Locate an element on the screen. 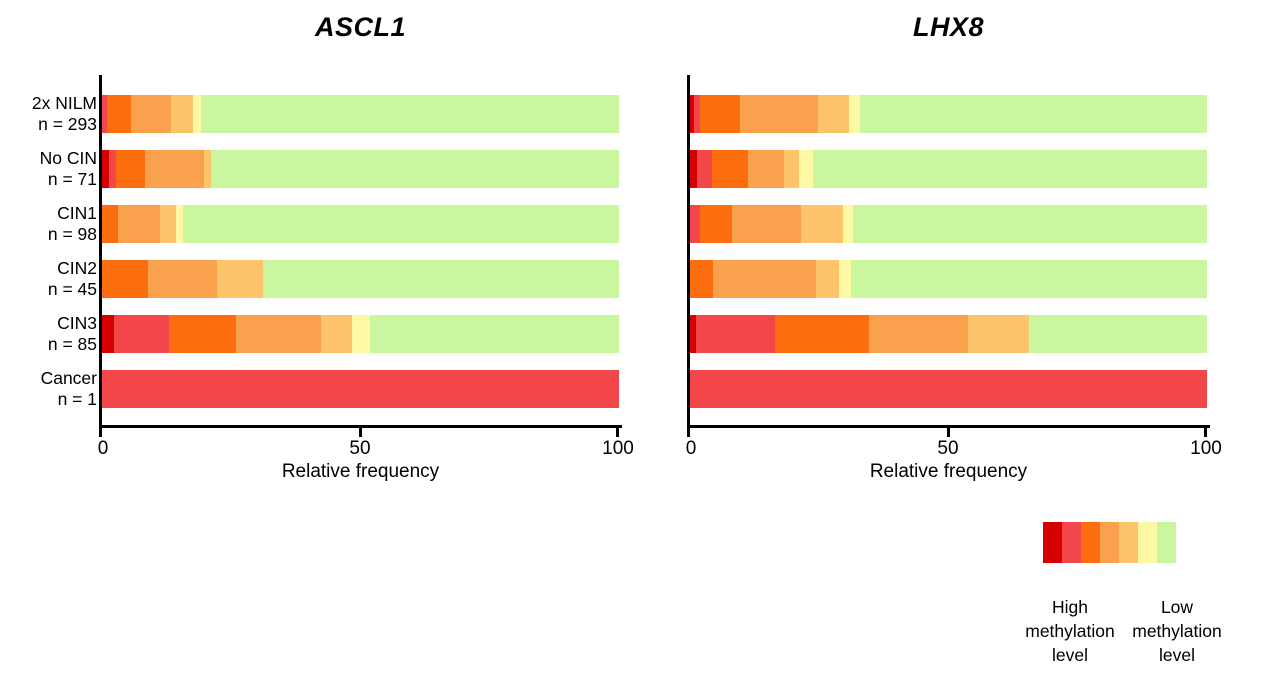 The image size is (1280, 685). bar-row-ascl1-cancer is located at coordinates (360, 389).